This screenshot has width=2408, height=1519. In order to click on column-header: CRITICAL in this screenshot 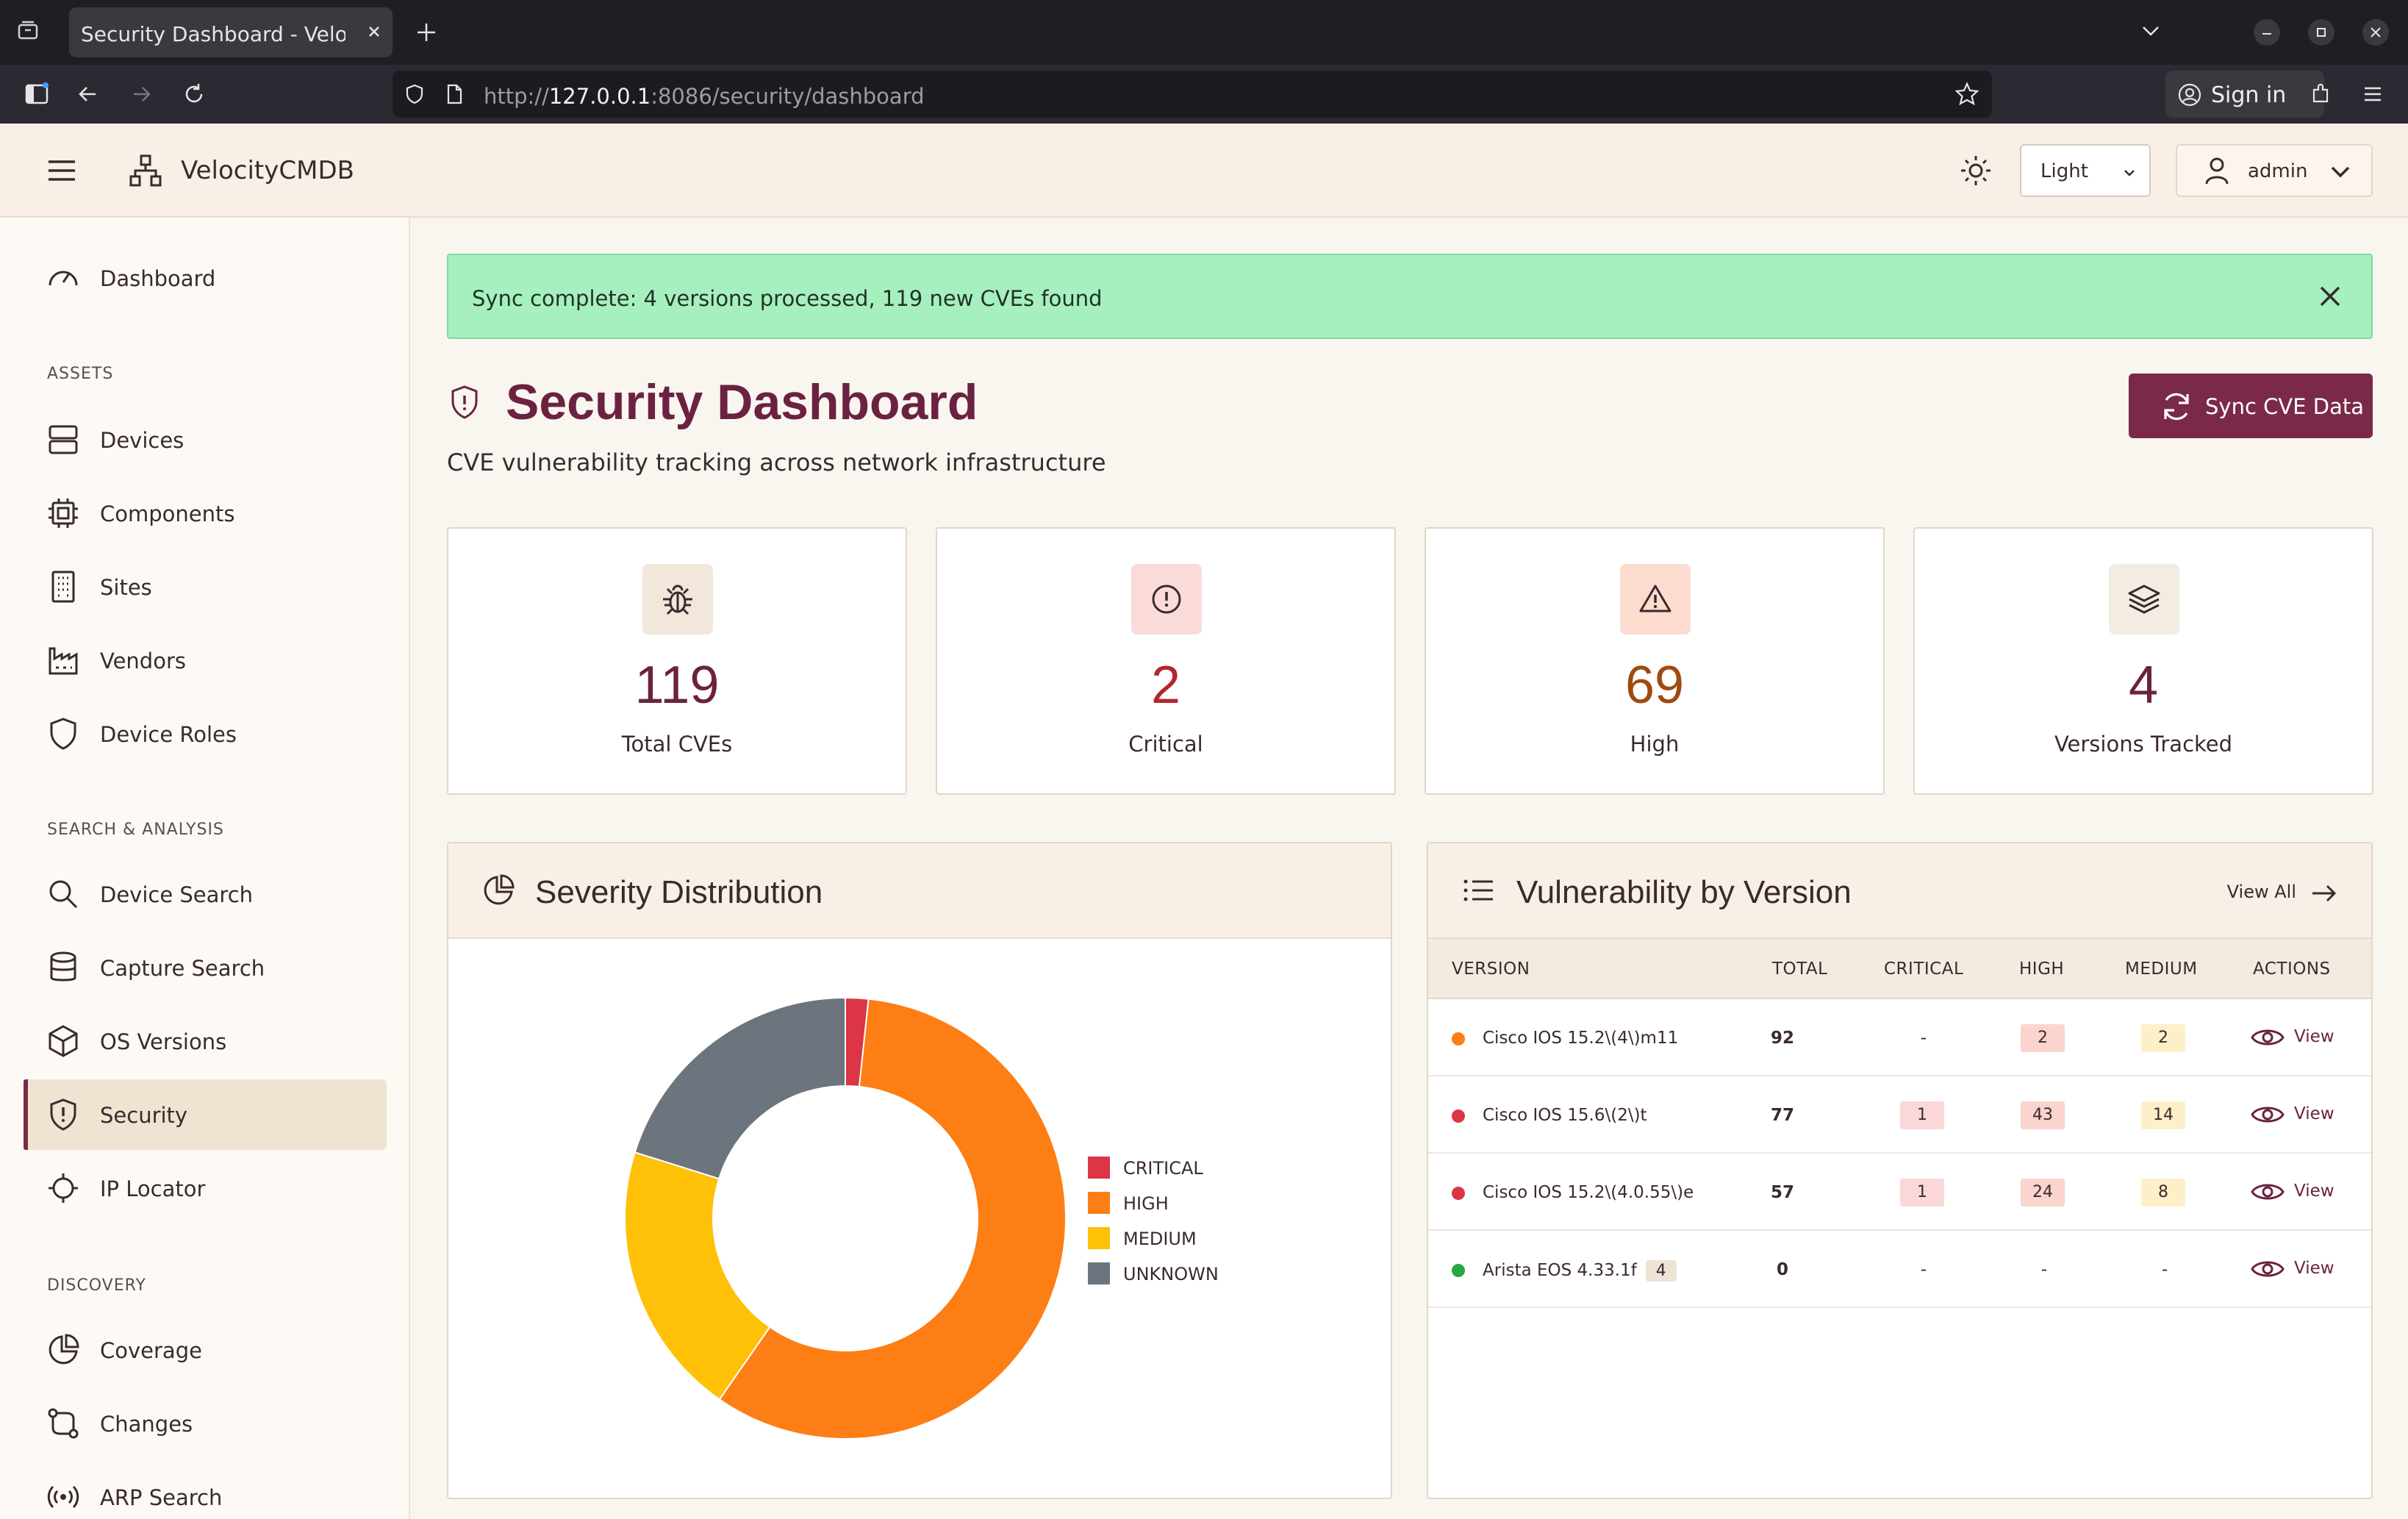, I will do `click(1924, 969)`.